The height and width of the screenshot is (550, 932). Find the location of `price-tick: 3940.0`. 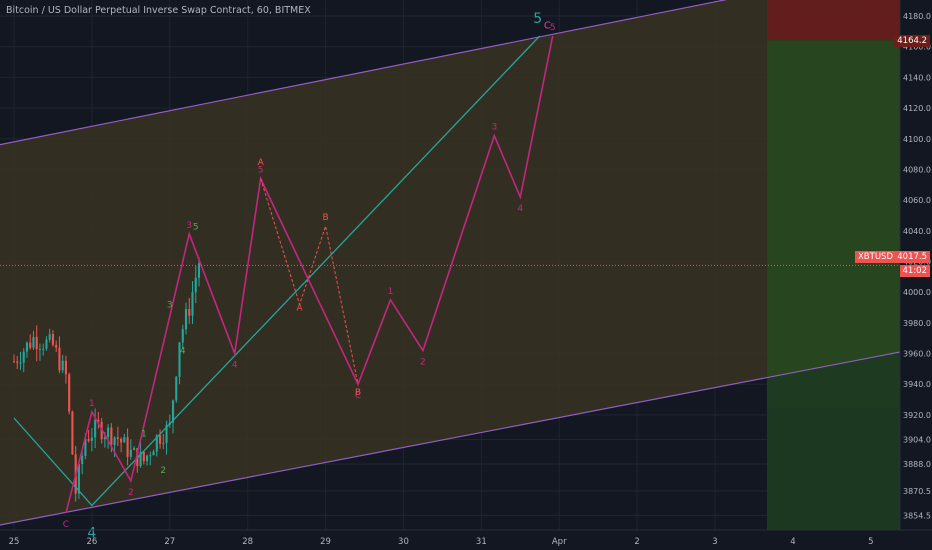

price-tick: 3940.0 is located at coordinates (917, 384).